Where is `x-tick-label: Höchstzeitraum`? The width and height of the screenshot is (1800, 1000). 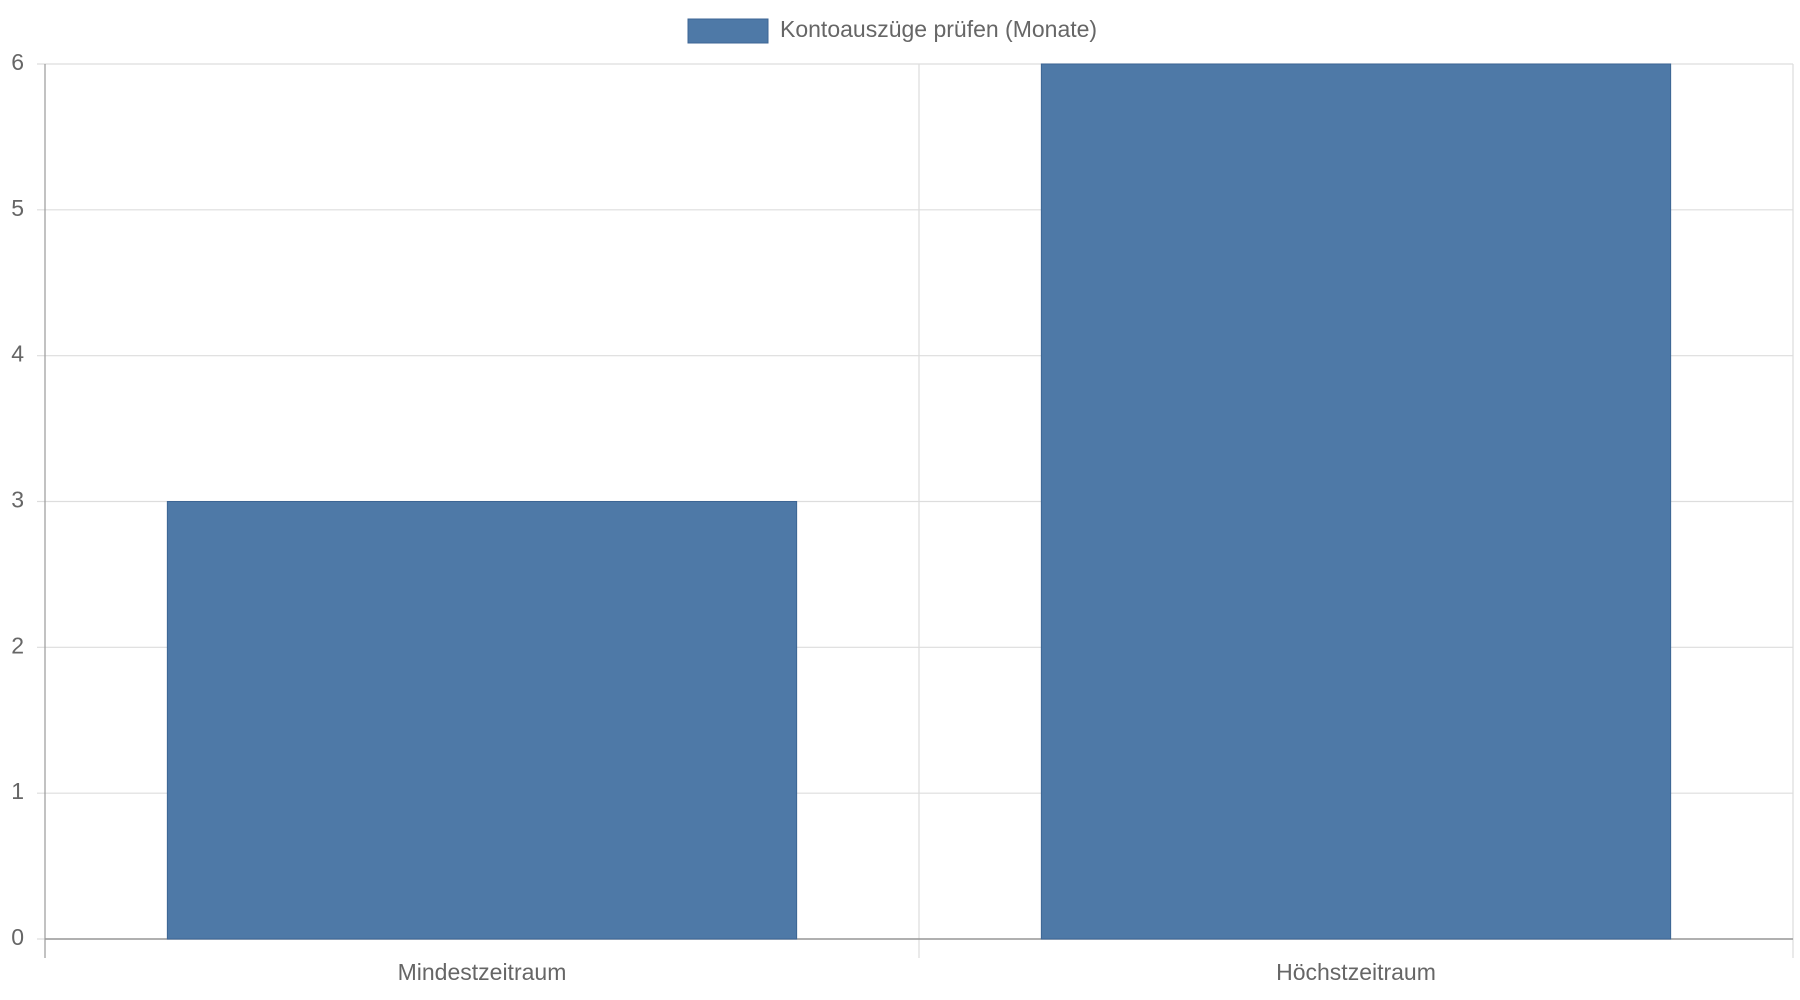 x-tick-label: Höchstzeitraum is located at coordinates (1356, 972).